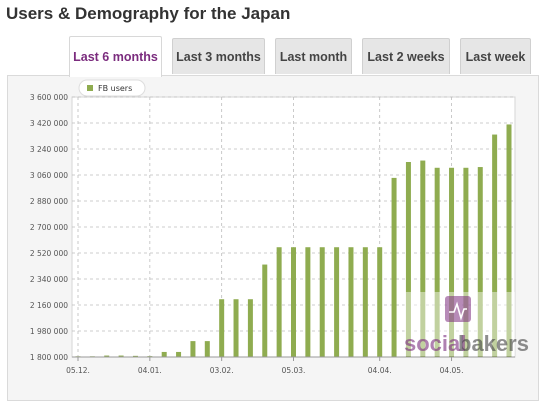  What do you see at coordinates (49, 201) in the screenshot?
I see `y-tick-label: 2 880 000` at bounding box center [49, 201].